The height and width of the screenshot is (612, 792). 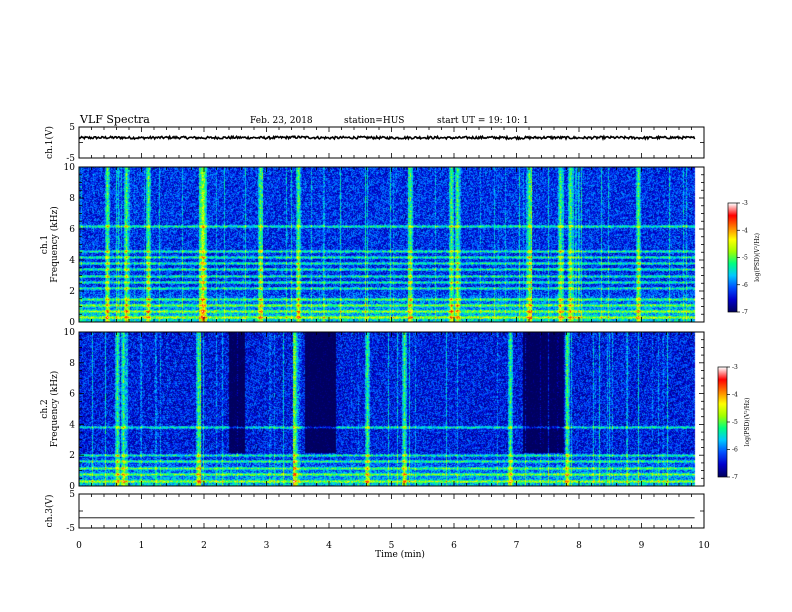 I want to click on waveform-line, so click(x=387, y=137).